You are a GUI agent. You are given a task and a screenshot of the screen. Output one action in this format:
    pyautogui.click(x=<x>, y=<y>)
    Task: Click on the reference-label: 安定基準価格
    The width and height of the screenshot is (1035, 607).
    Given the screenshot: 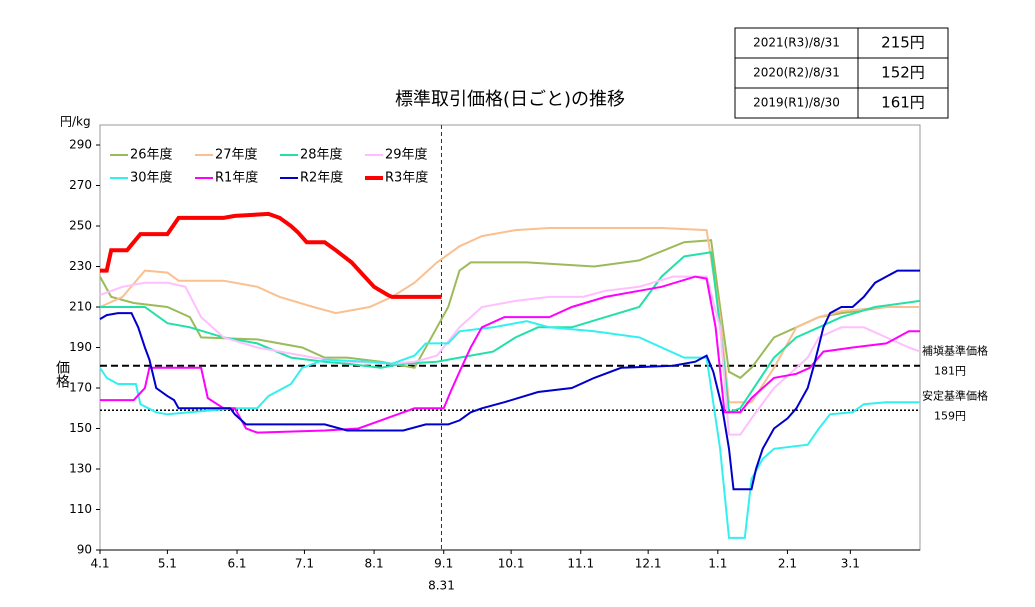 What is the action you would take?
    pyautogui.click(x=955, y=395)
    